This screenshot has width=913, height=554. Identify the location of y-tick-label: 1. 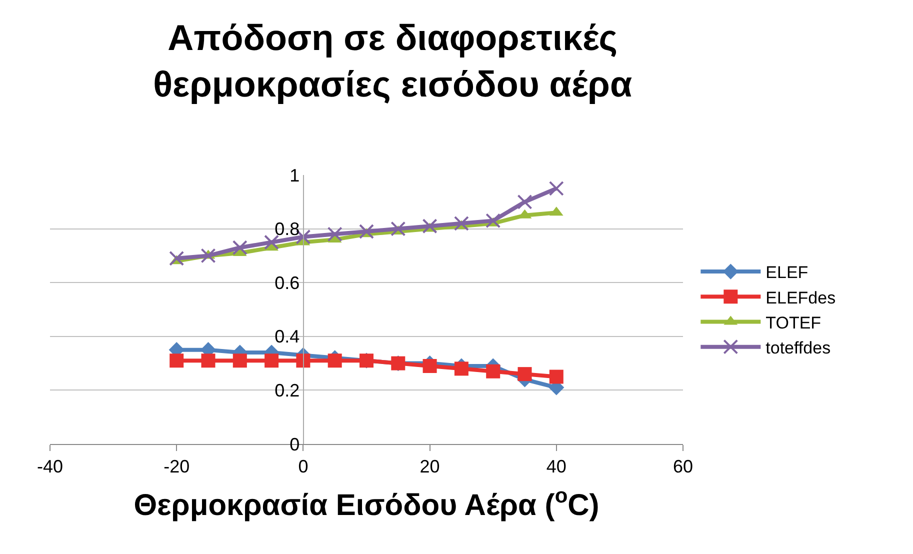
(295, 175).